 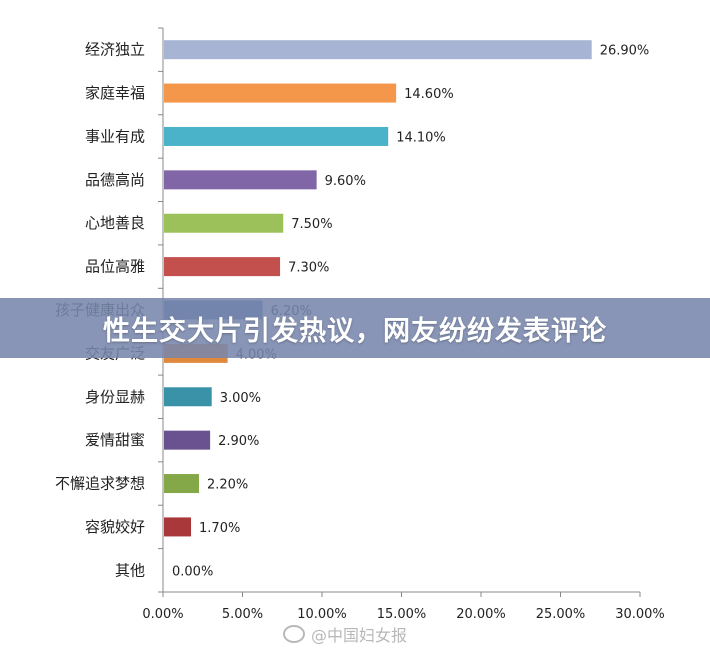 What do you see at coordinates (192, 571) in the screenshot?
I see `data-label: 0.00%` at bounding box center [192, 571].